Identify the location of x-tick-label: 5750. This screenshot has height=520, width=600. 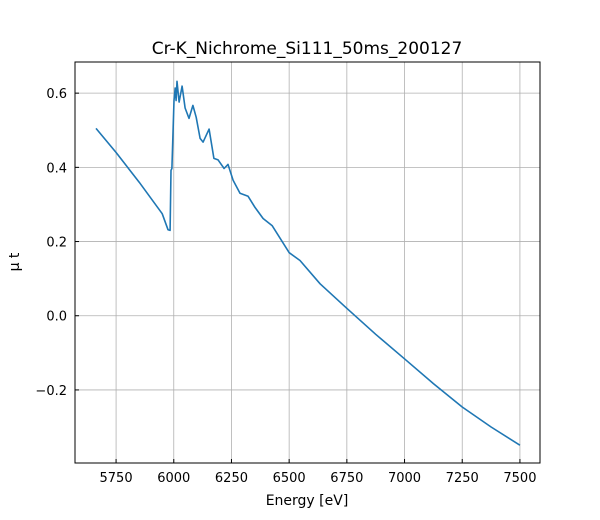
(116, 478).